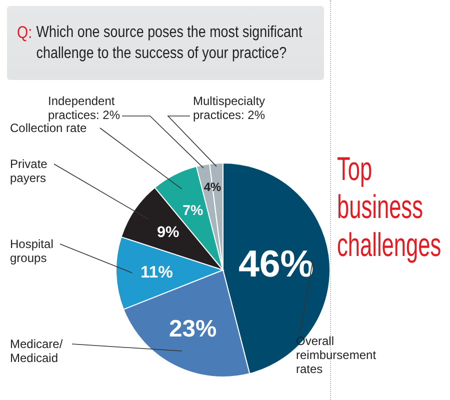 The image size is (450, 400). I want to click on data-label: 9%, so click(168, 233).